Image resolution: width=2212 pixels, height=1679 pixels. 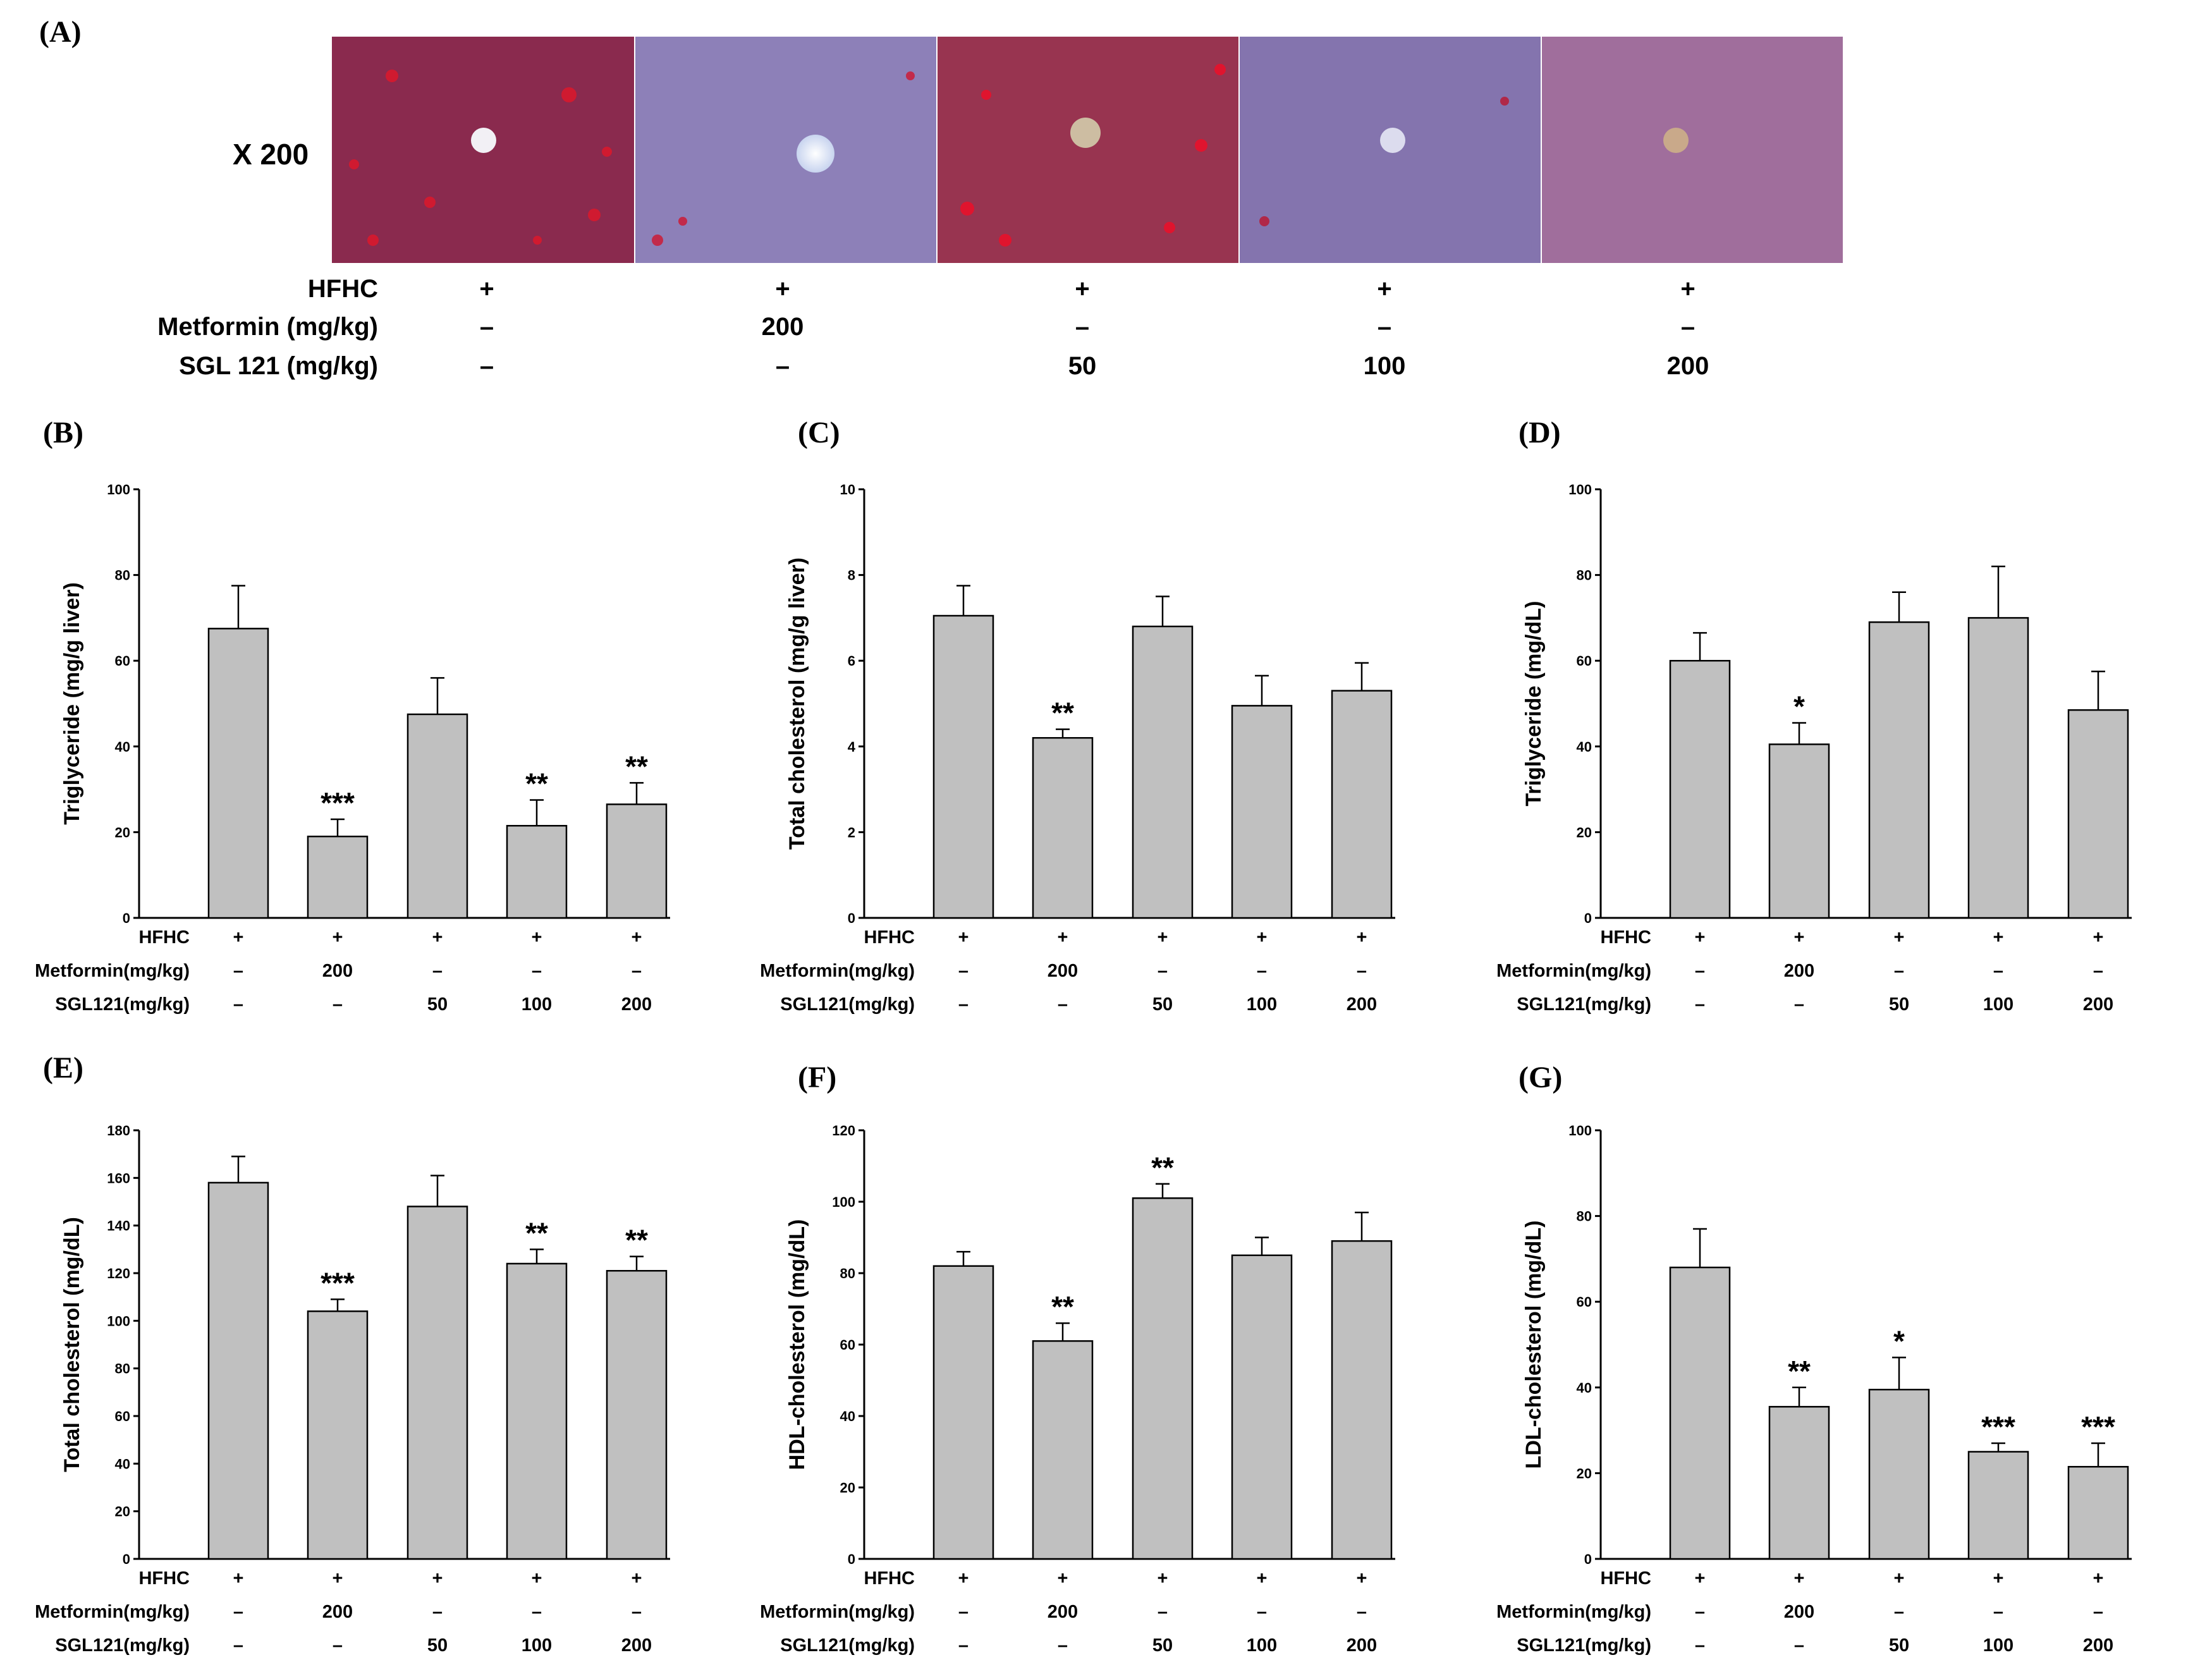 I want to click on significance-marker: *, so click(x=1799, y=707).